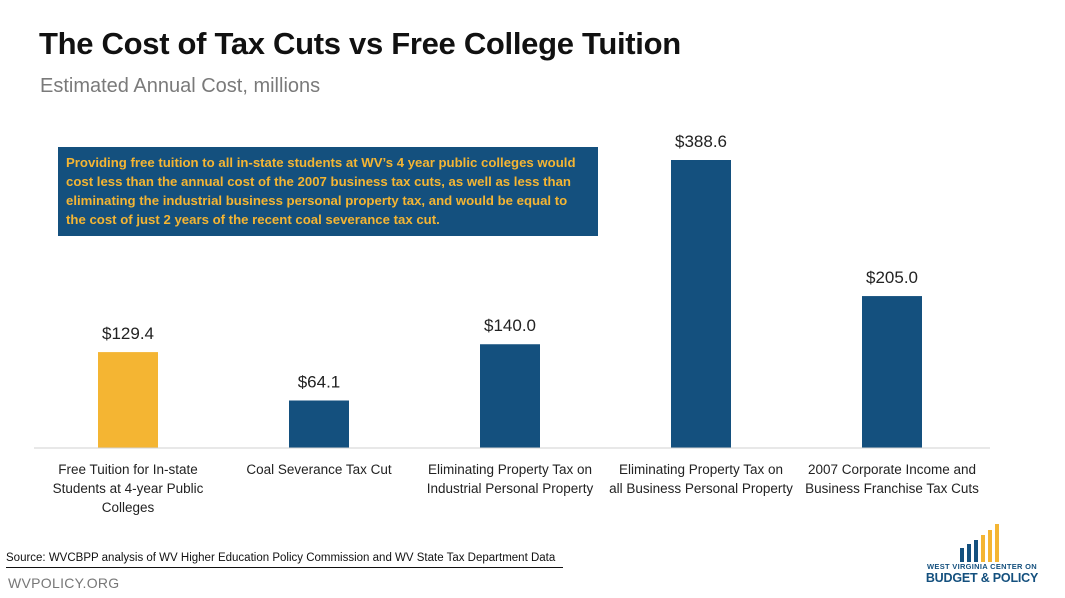  I want to click on value-label-1: $64.1, so click(319, 381).